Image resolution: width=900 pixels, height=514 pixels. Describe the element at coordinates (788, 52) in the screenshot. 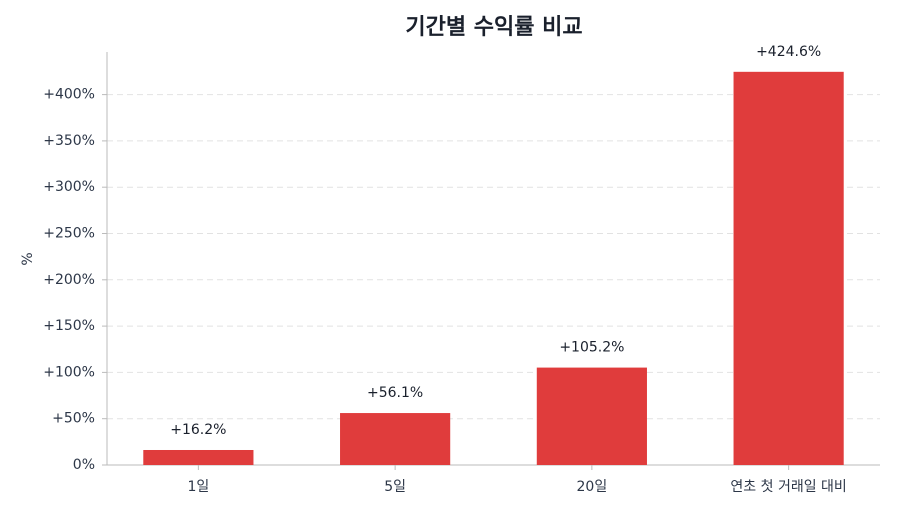

I see `value-label: +424.6%` at that location.